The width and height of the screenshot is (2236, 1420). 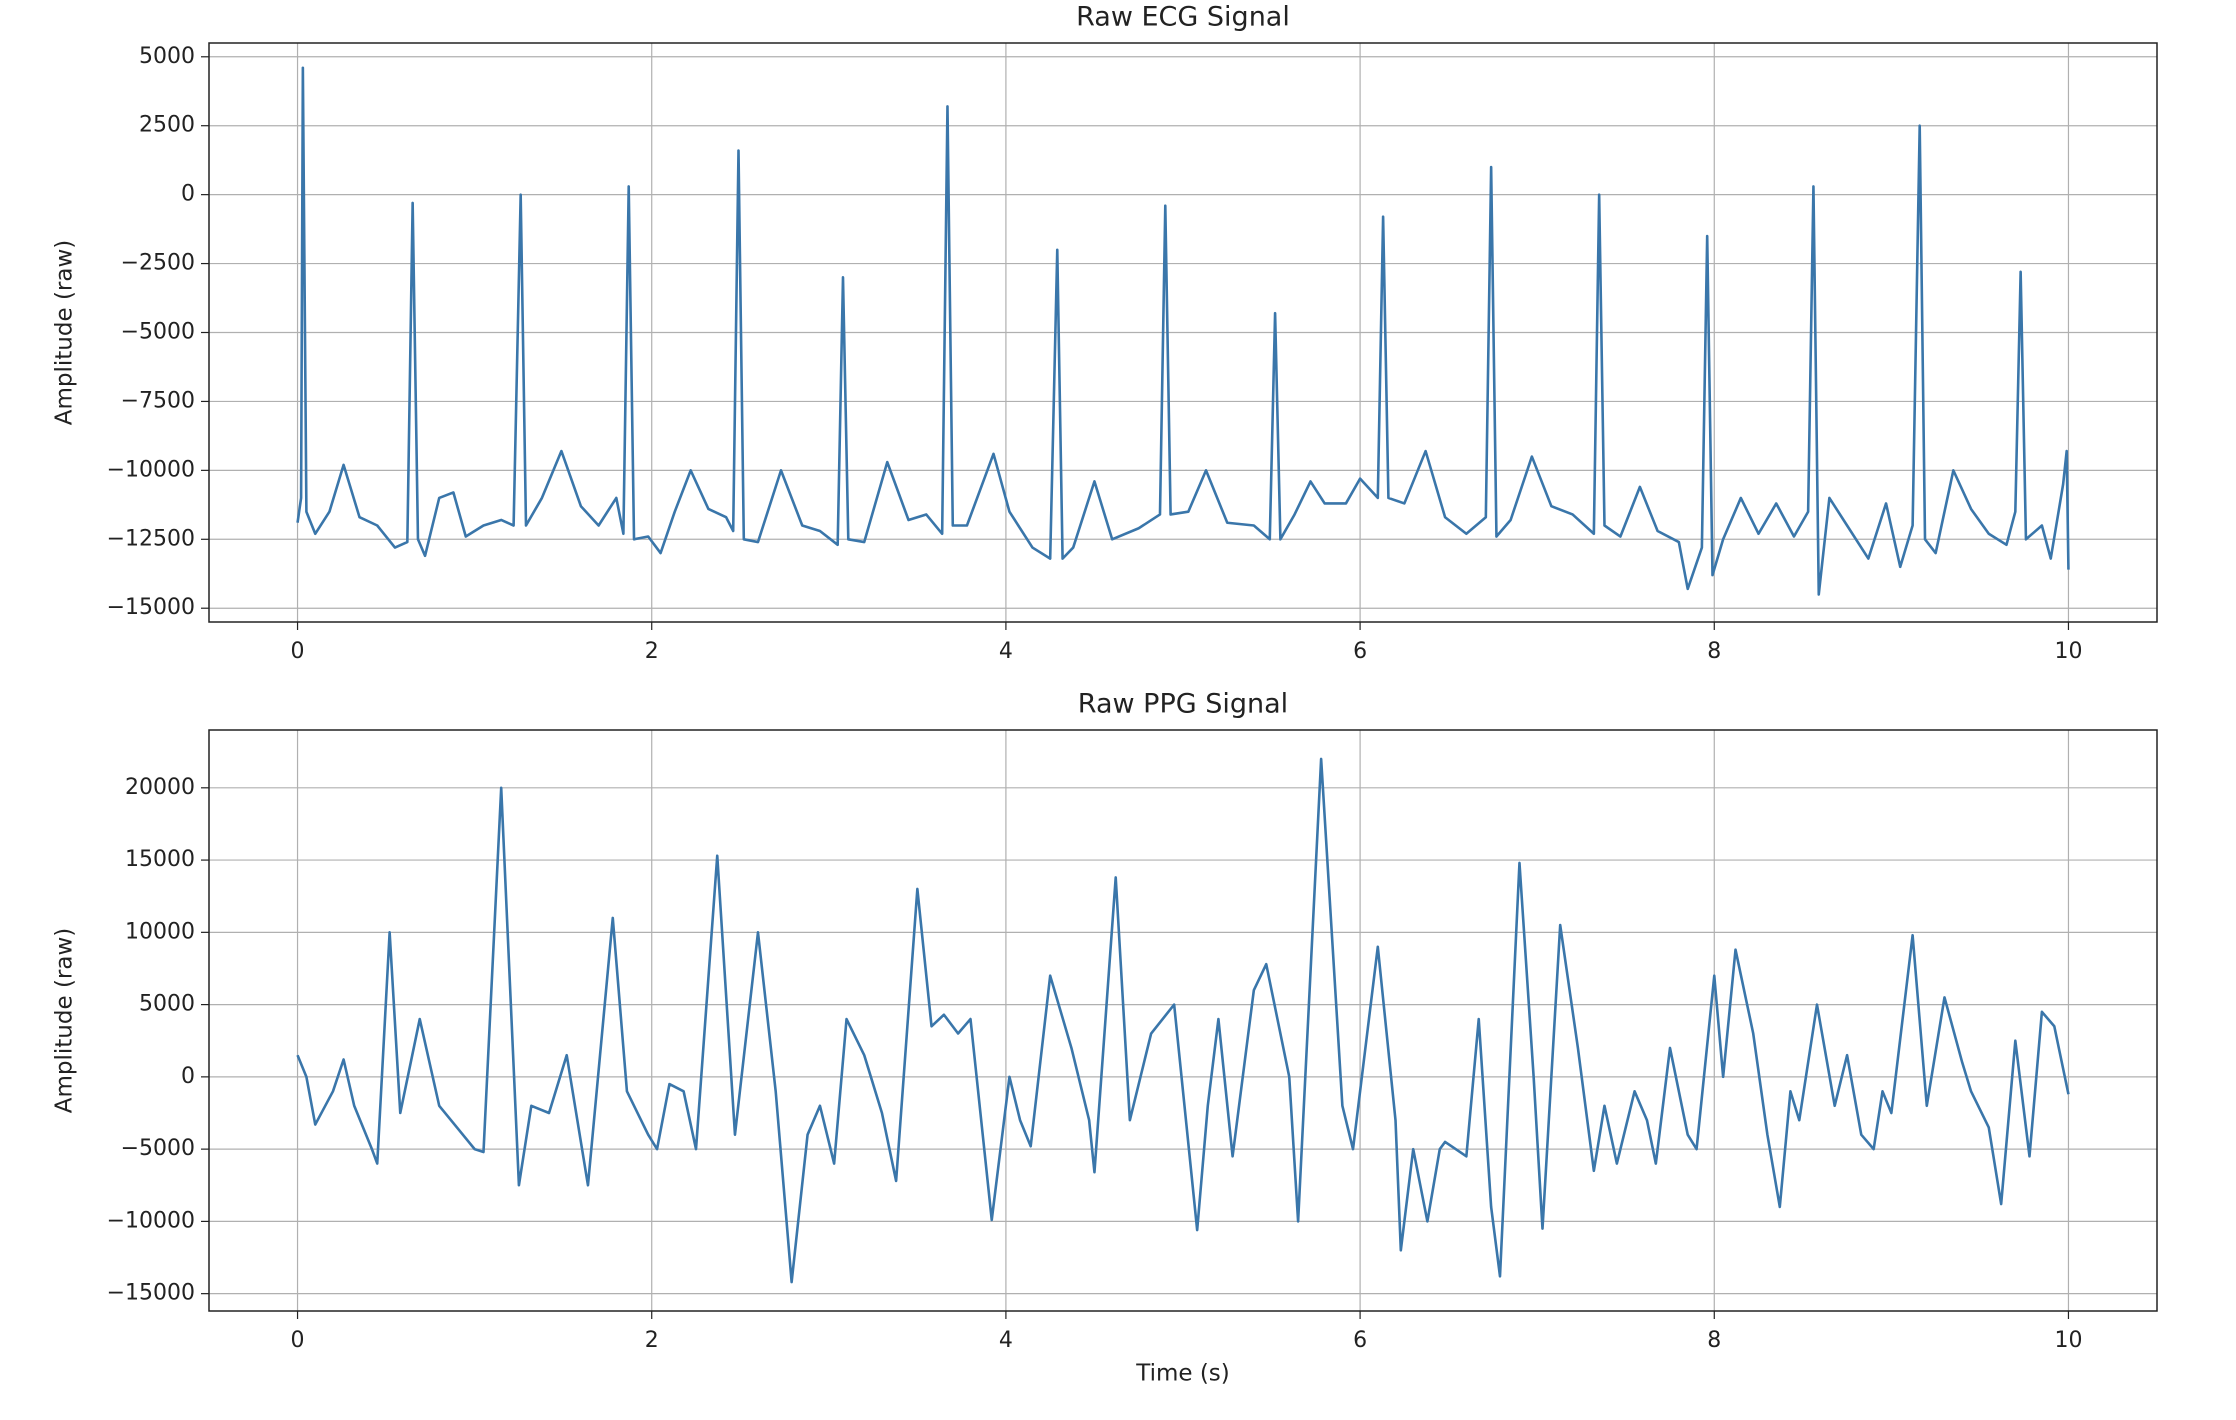 I want to click on y-tick-label: −7500, so click(x=158, y=400).